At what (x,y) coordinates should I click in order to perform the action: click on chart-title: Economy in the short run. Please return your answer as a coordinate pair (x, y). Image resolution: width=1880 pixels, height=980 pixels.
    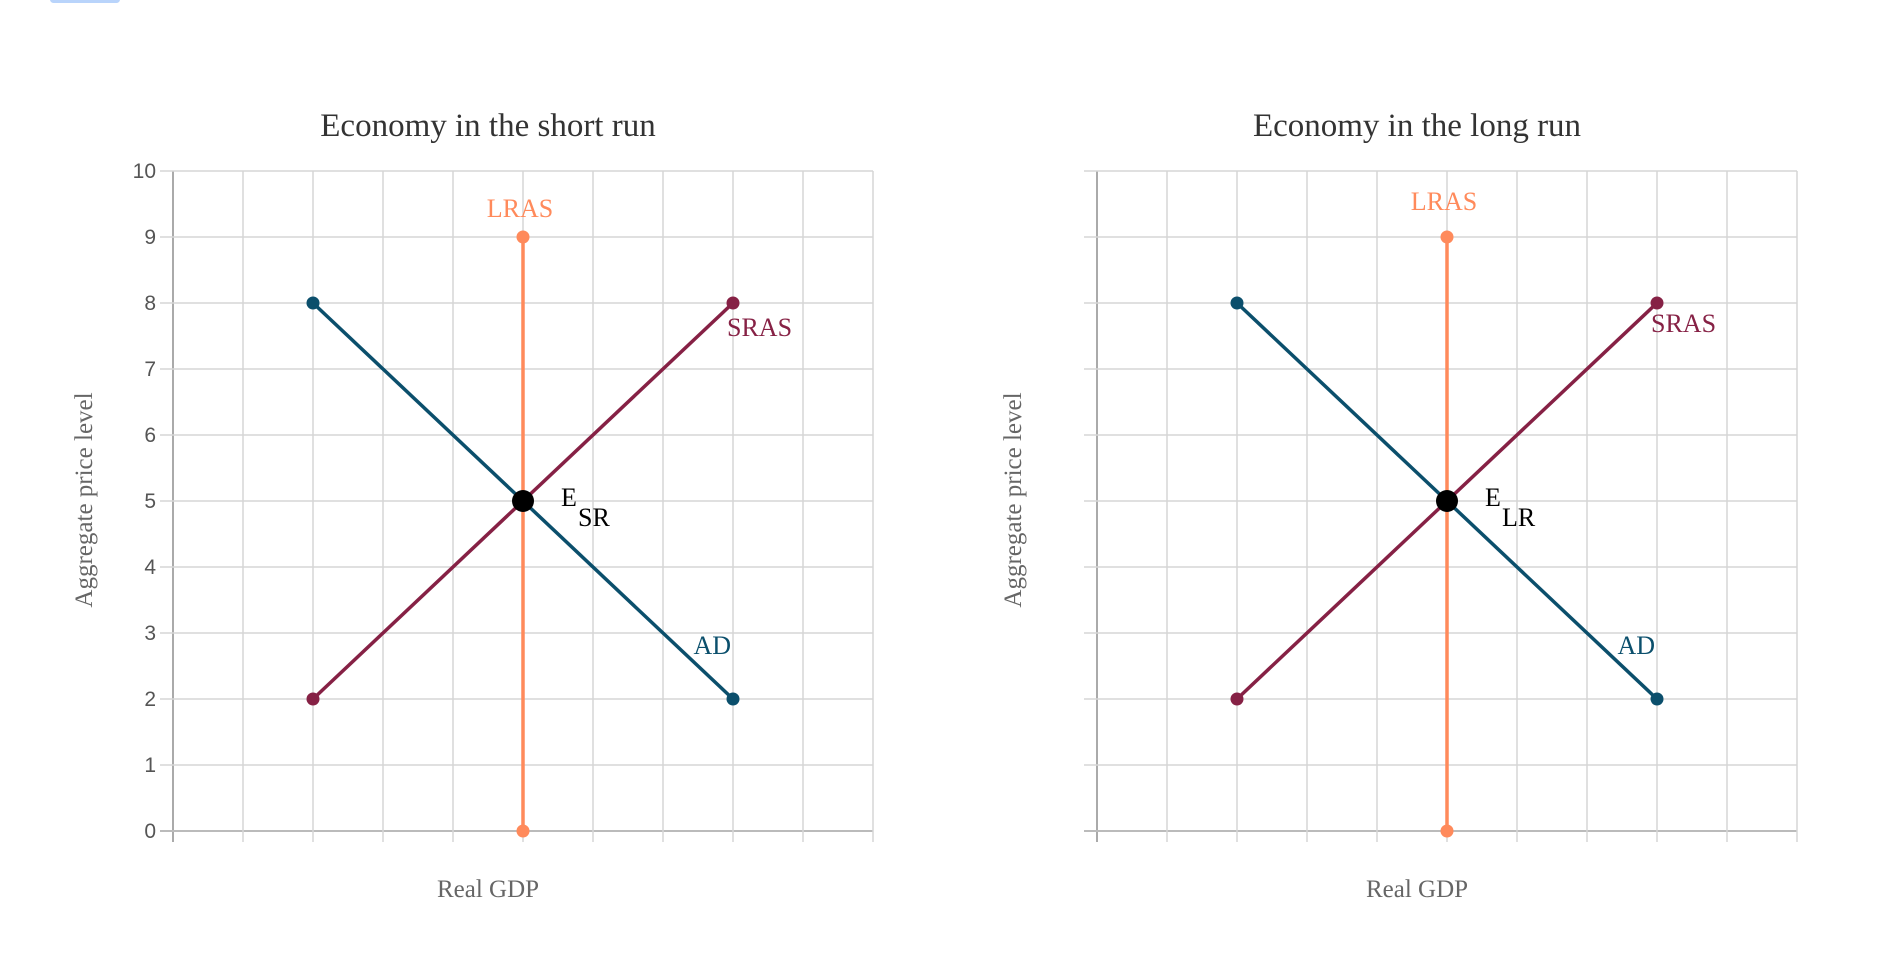
    Looking at the image, I should click on (487, 126).